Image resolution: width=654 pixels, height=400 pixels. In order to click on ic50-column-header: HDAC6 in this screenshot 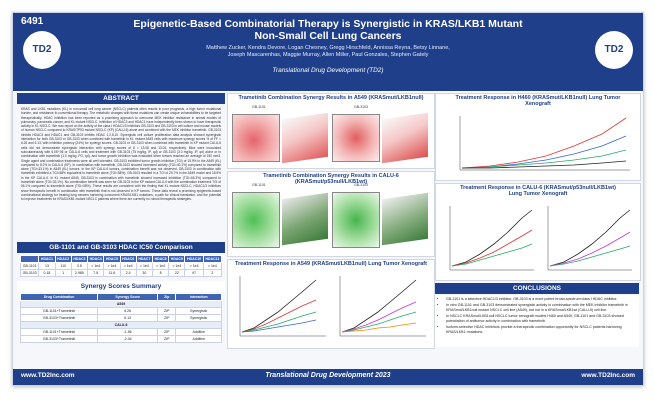, I will do `click(128, 259)`.